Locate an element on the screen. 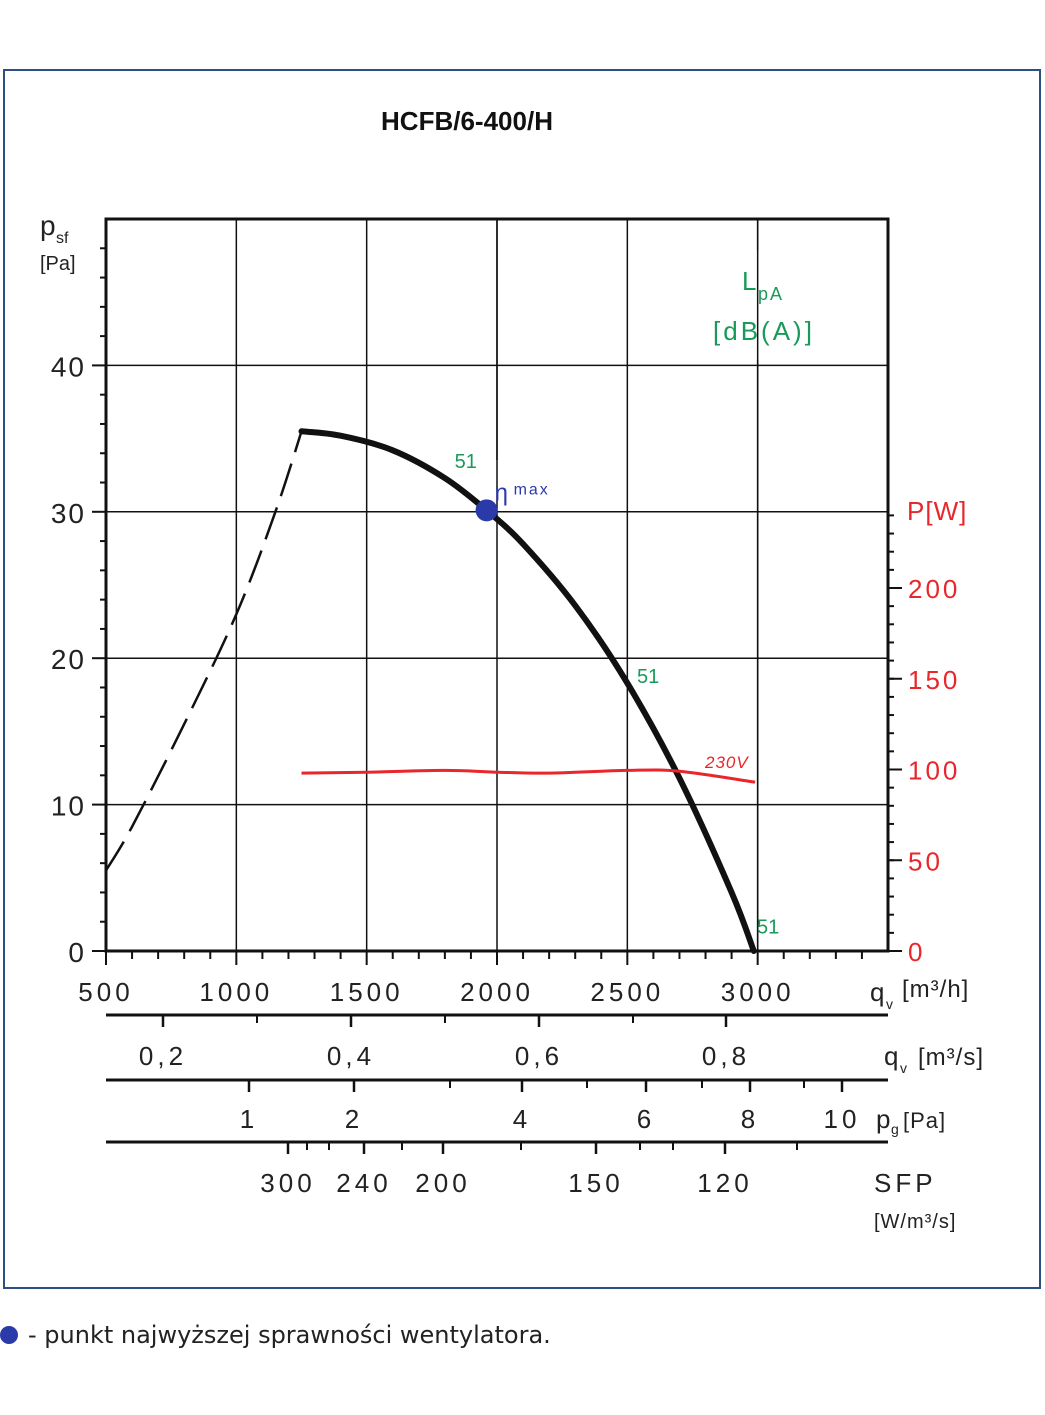 This screenshot has width=1045, height=1415. sfp-label: SFP is located at coordinates (905, 1183).